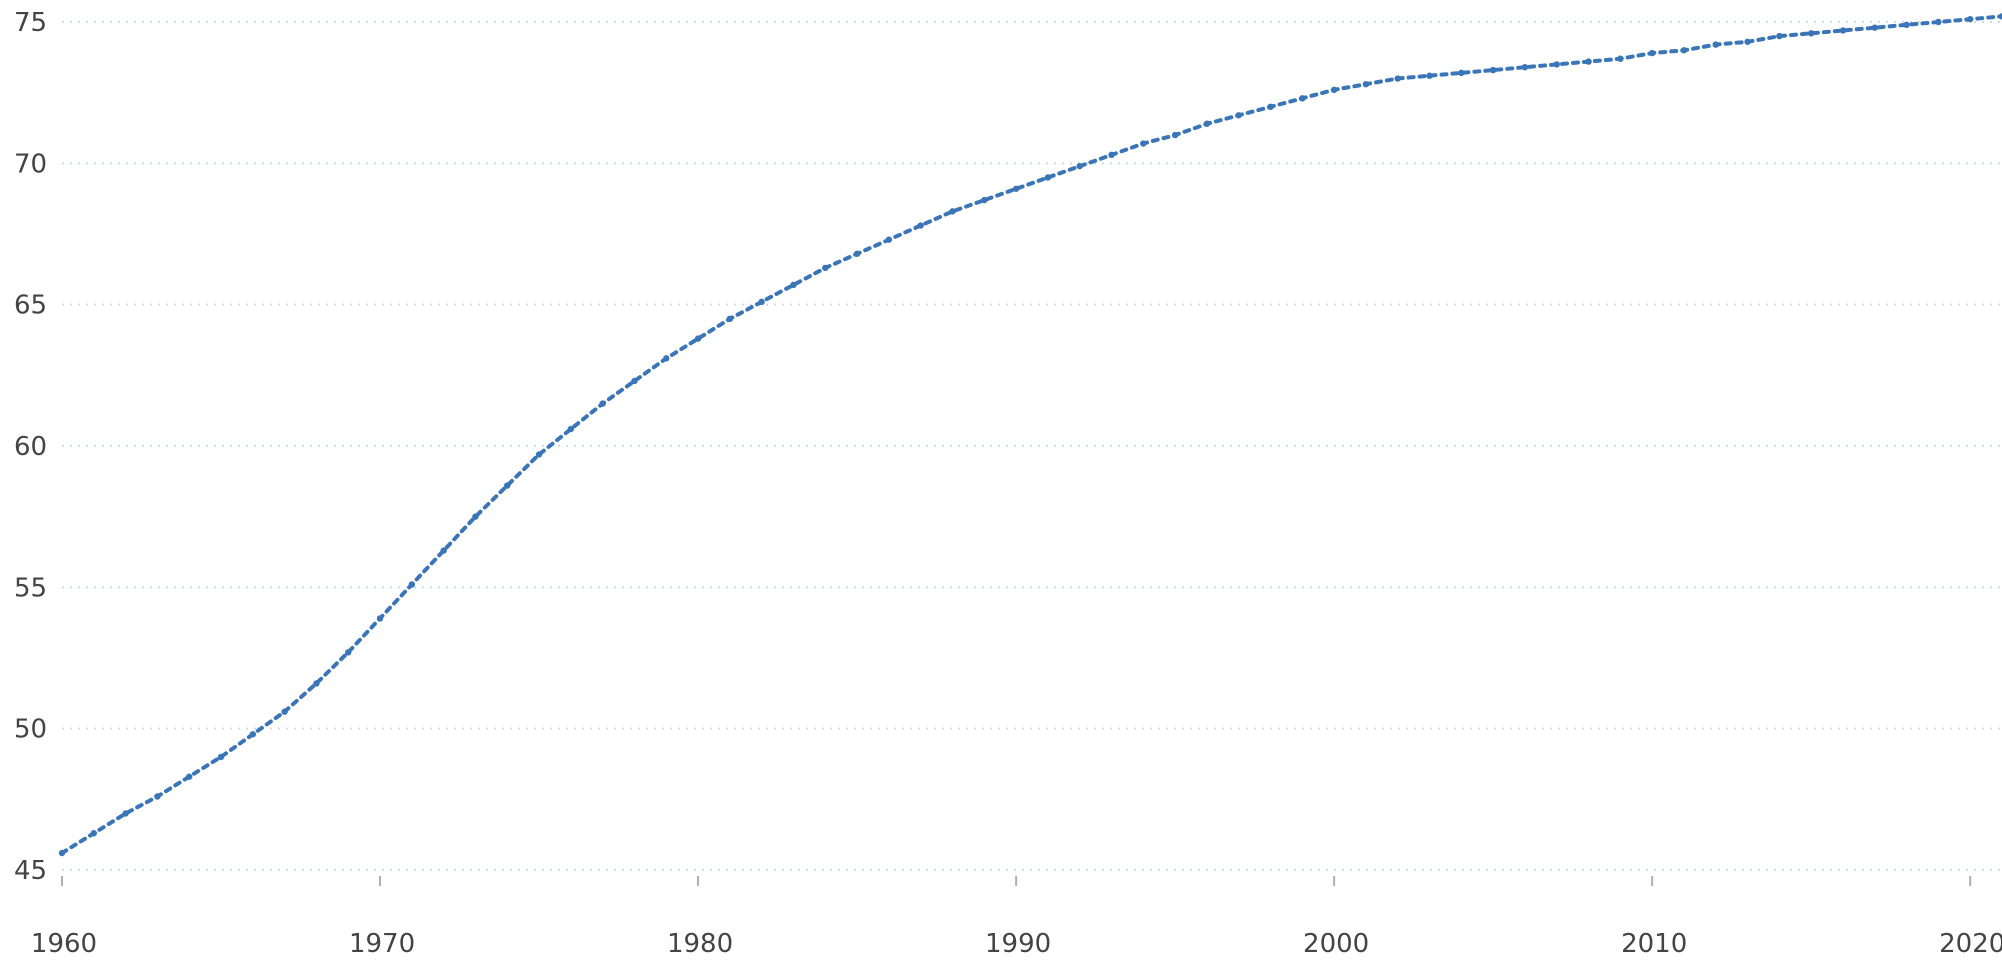 Image resolution: width=2002 pixels, height=962 pixels. Describe the element at coordinates (30, 588) in the screenshot. I see `y-tick-label: 55` at that location.